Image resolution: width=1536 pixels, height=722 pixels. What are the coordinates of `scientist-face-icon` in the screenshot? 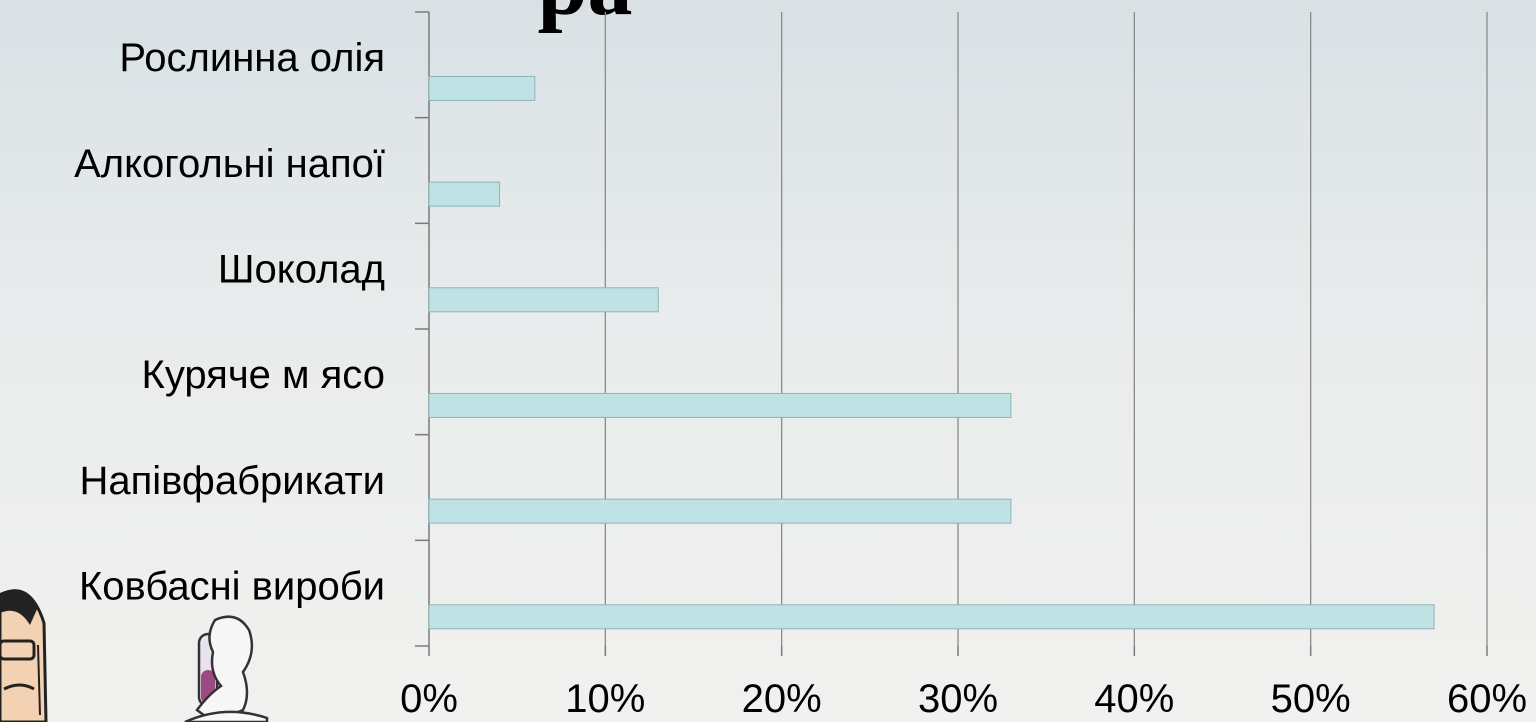 It's located at (24, 655).